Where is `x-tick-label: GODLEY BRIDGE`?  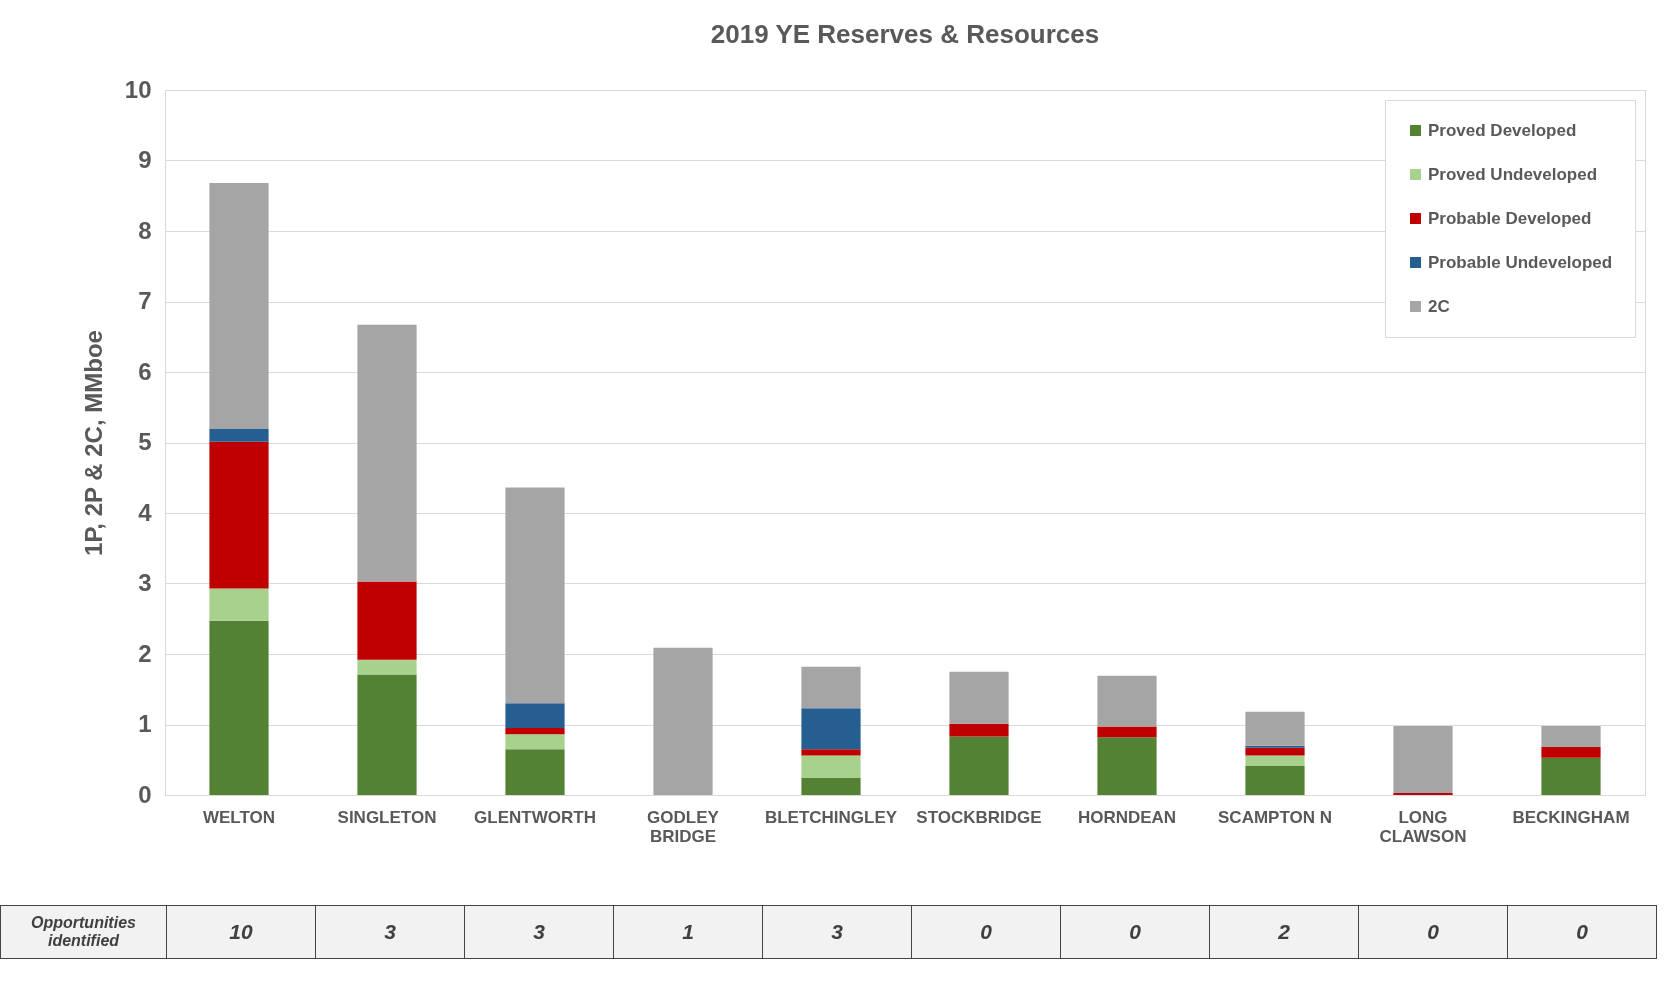 x-tick-label: GODLEY BRIDGE is located at coordinates (683, 826).